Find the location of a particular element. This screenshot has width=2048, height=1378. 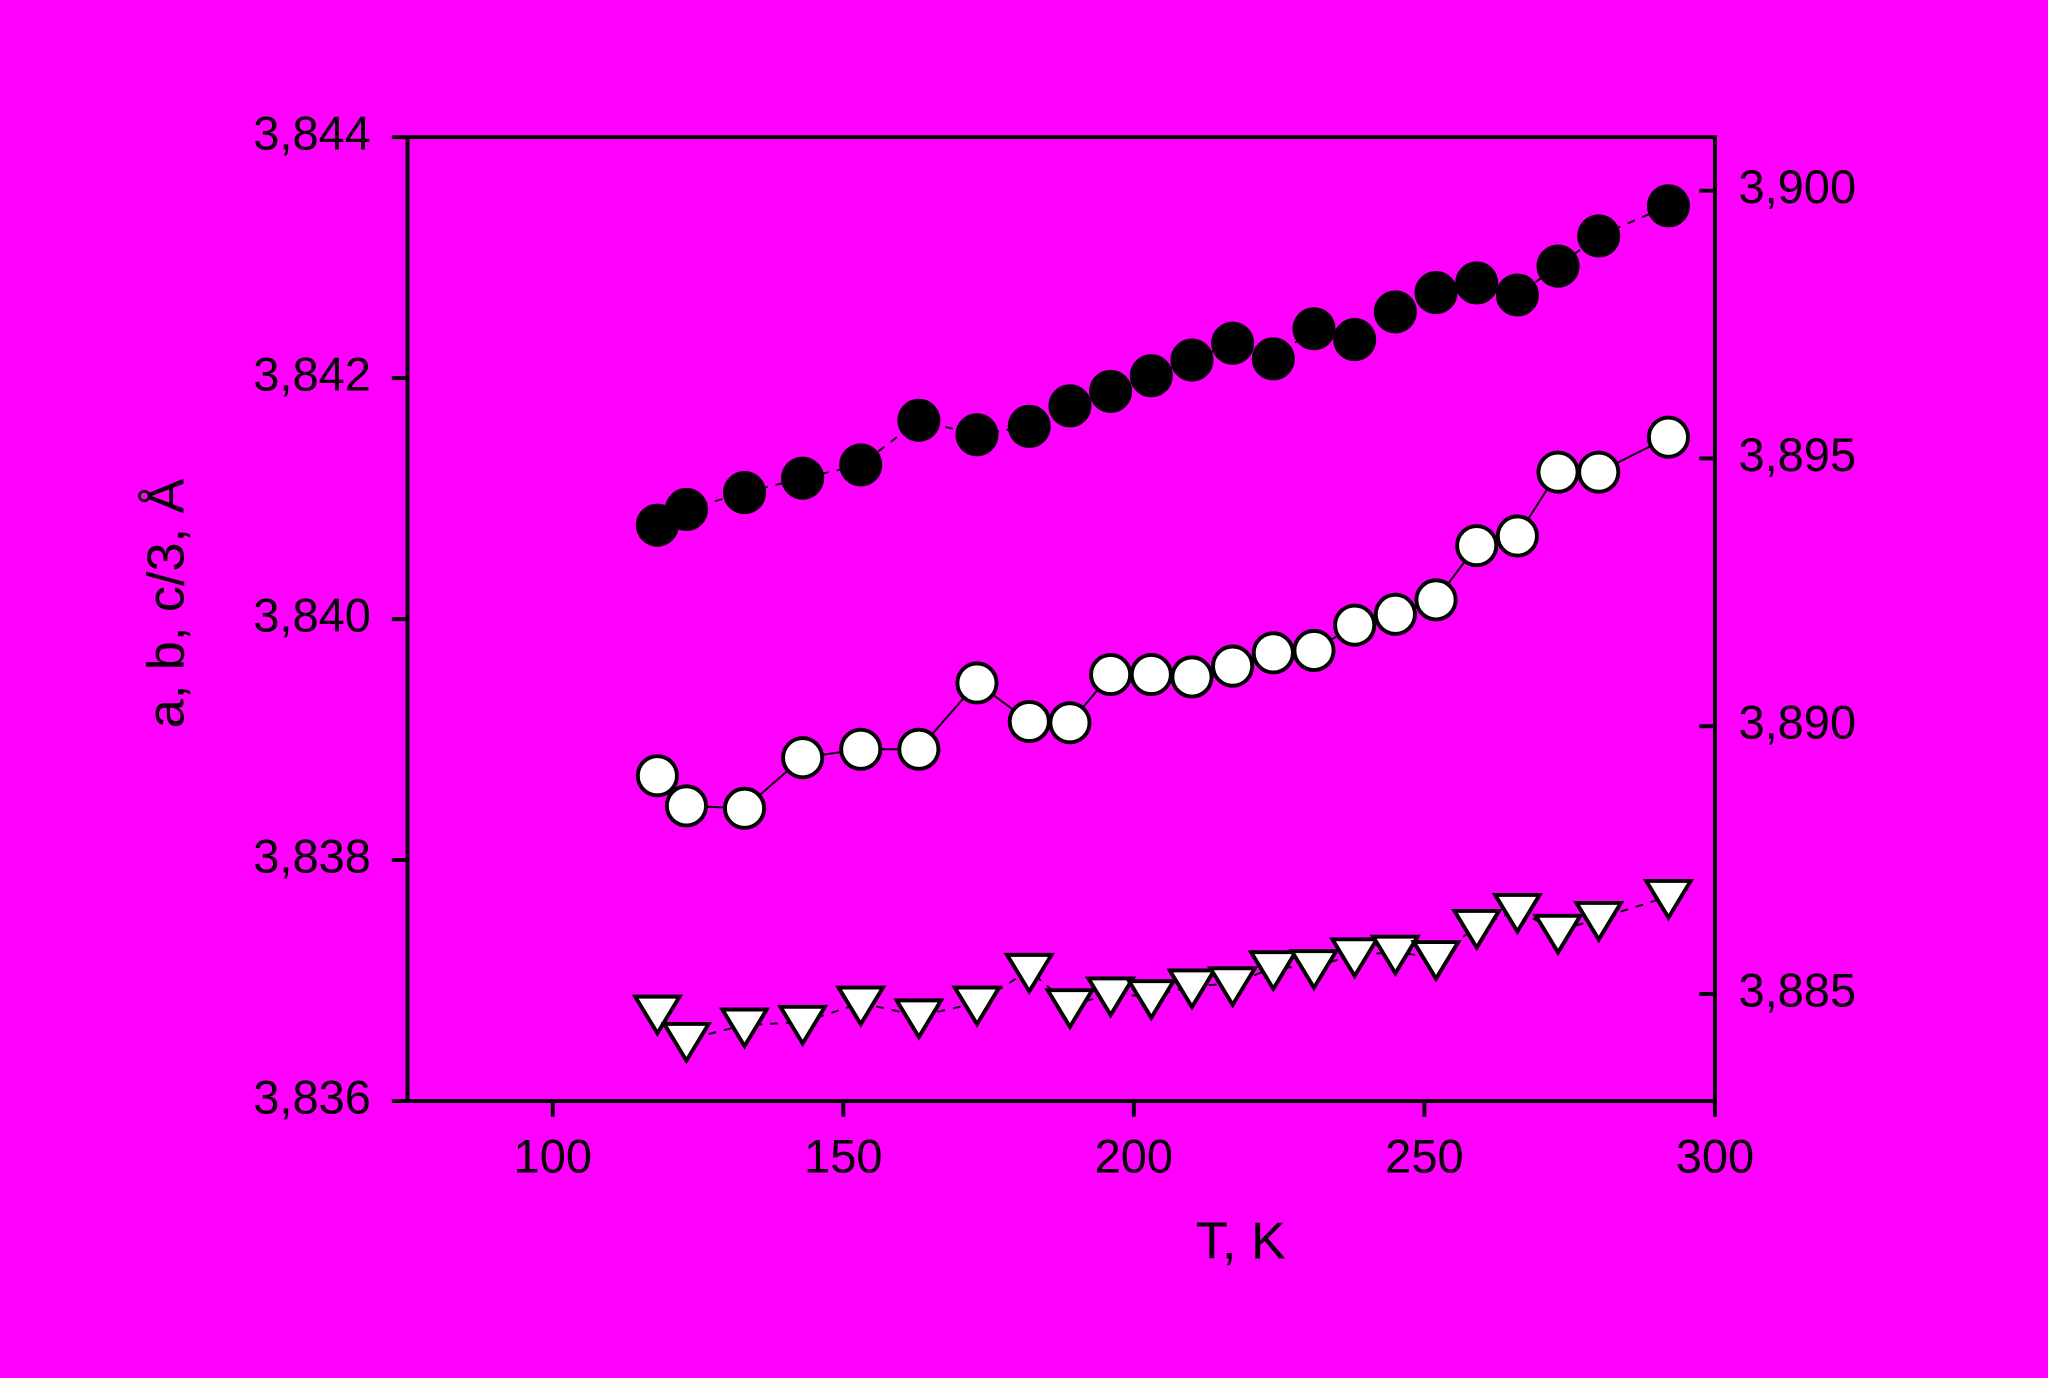

y-tick-label: 3,838 is located at coordinates (312, 856).